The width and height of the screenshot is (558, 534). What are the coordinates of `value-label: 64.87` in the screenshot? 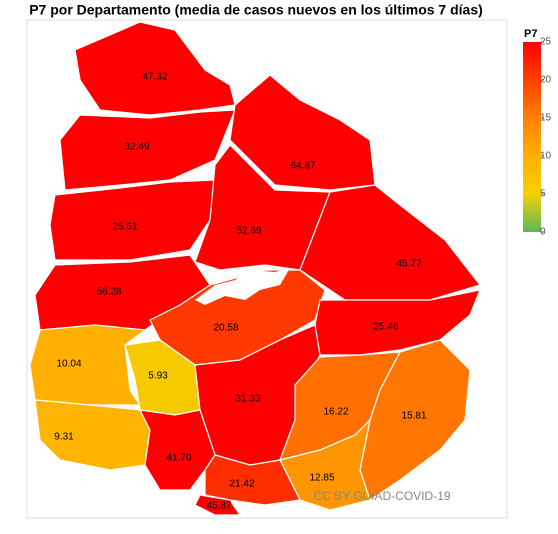 It's located at (302, 166).